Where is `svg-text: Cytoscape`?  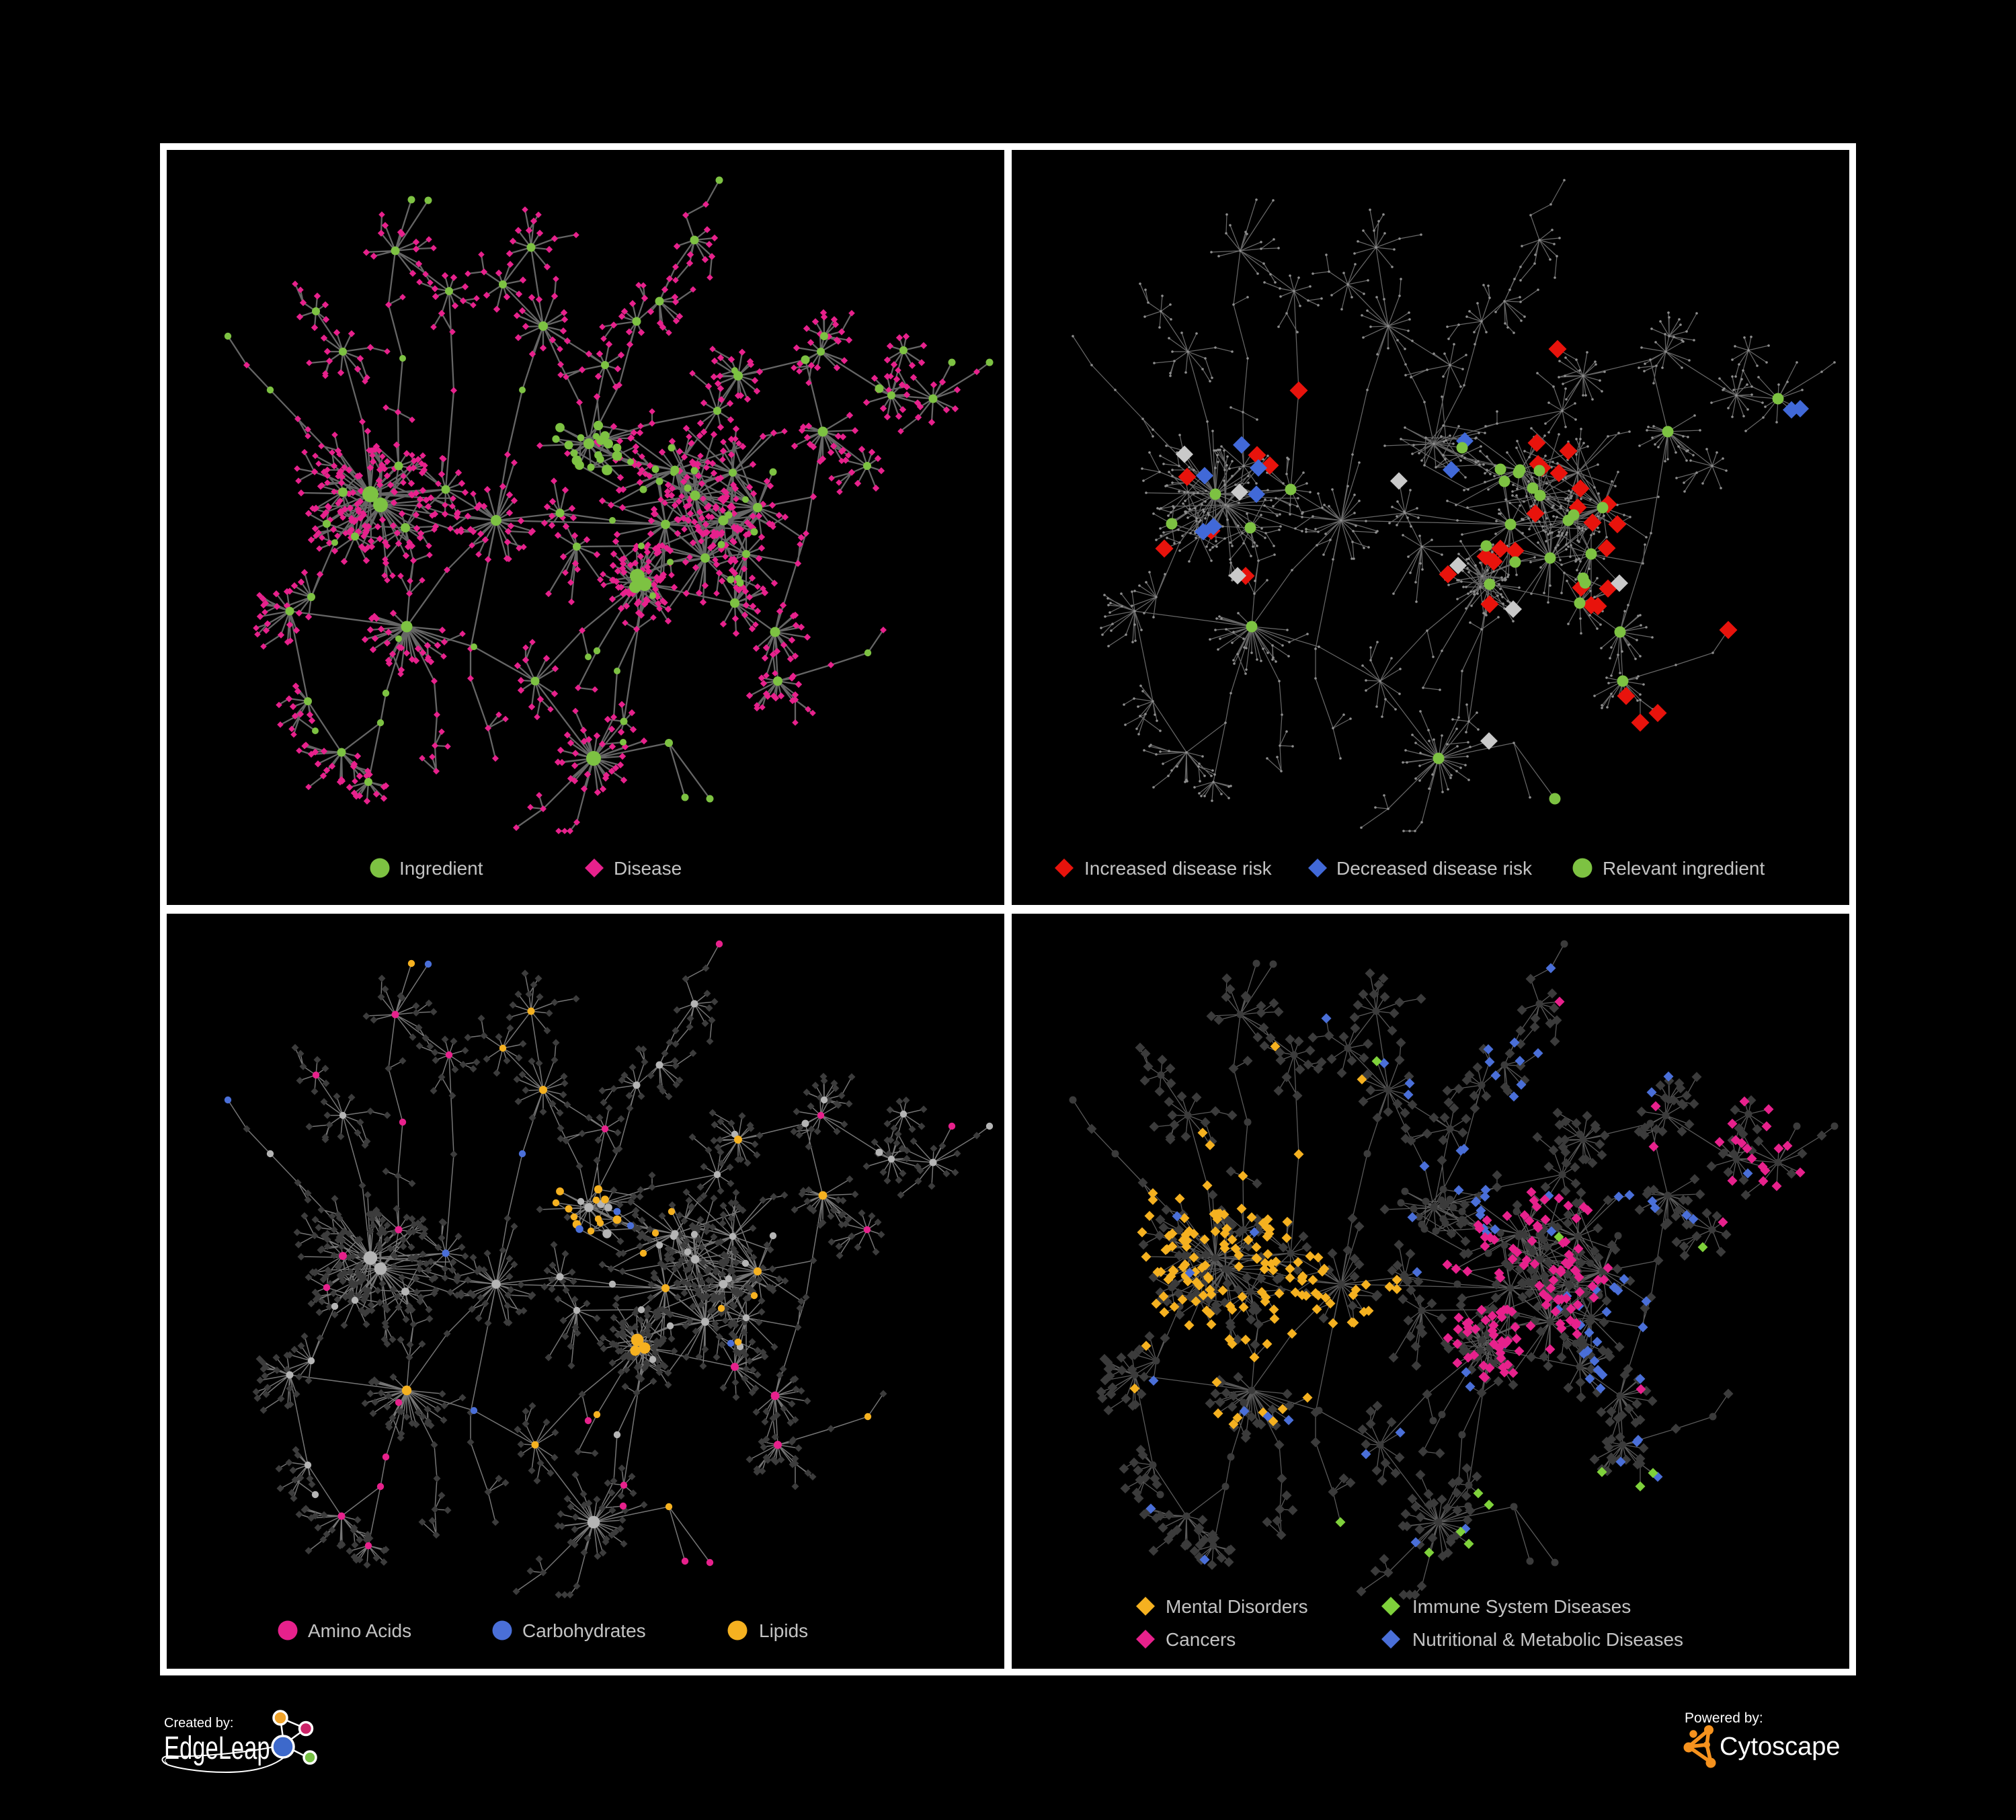 svg-text: Cytoscape is located at coordinates (1780, 1747).